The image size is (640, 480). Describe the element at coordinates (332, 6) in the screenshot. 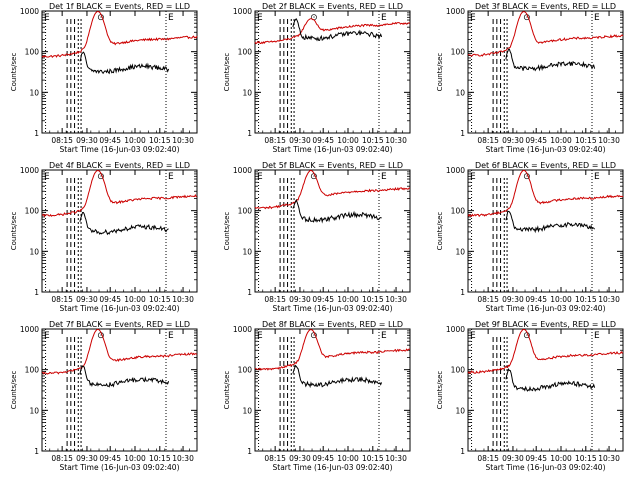

I see `plot-title: Det 2f BLACK = Events, RED = LLD` at that location.